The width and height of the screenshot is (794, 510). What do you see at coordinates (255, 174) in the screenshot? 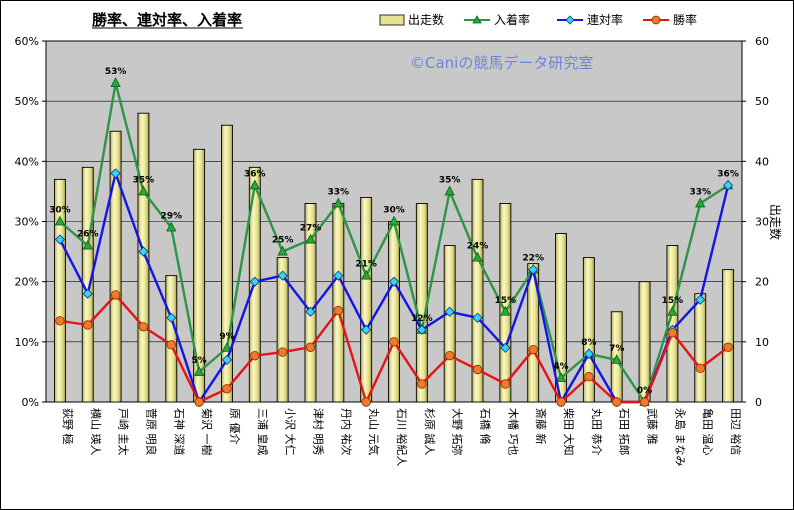
I see `data-label: 36%` at bounding box center [255, 174].